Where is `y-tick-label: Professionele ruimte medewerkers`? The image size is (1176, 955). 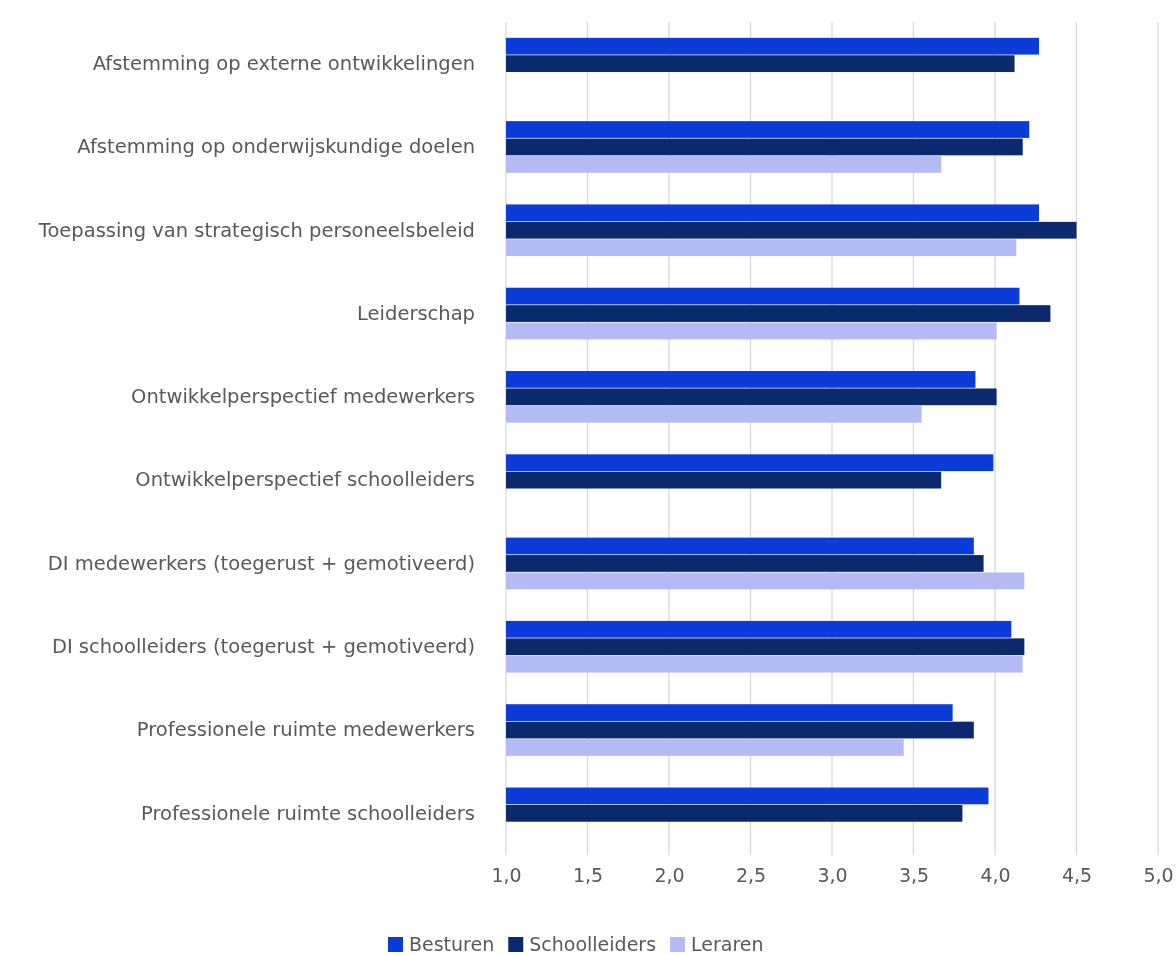
y-tick-label: Professionele ruimte medewerkers is located at coordinates (305, 730).